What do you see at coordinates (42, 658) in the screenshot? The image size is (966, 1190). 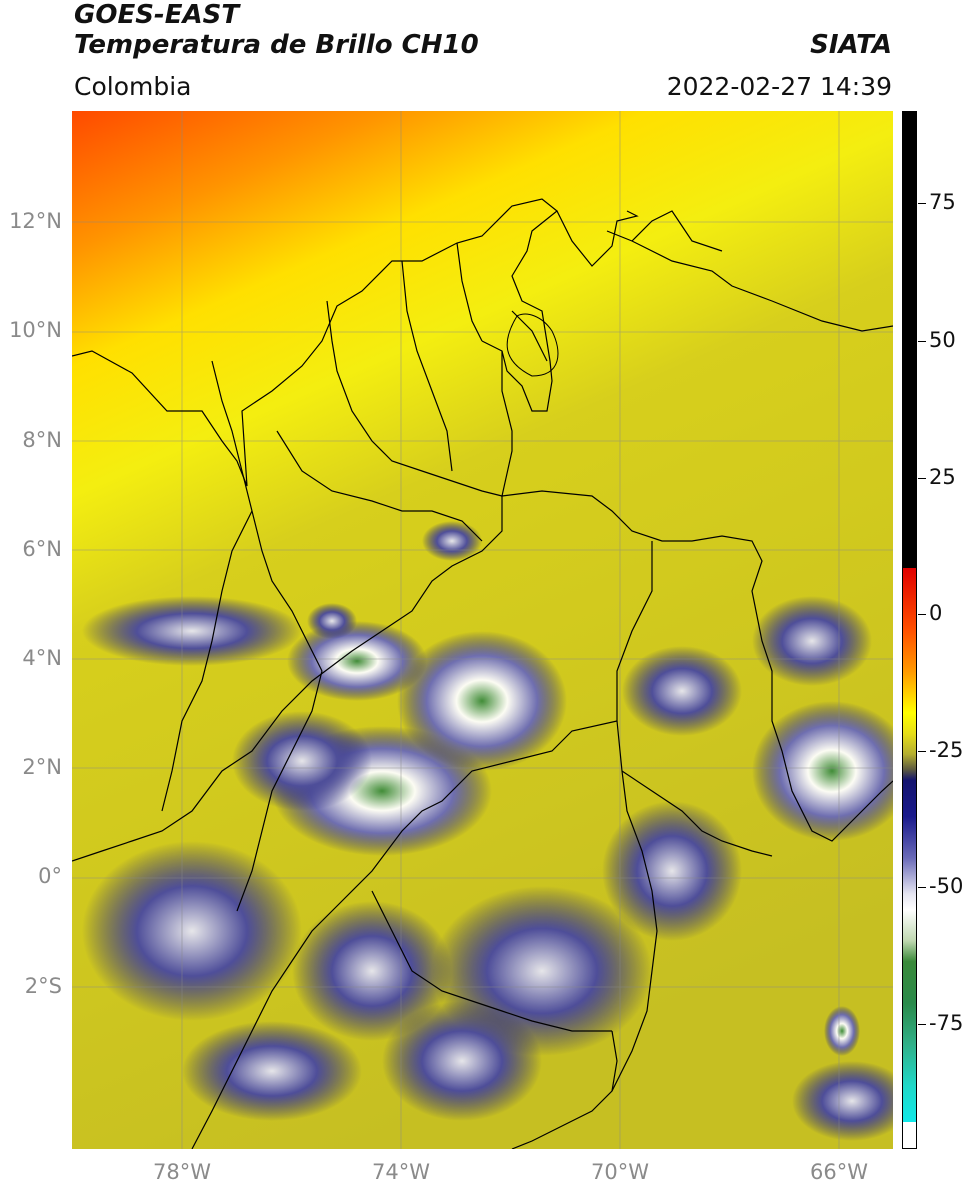 I see `lat-label: 4°N` at bounding box center [42, 658].